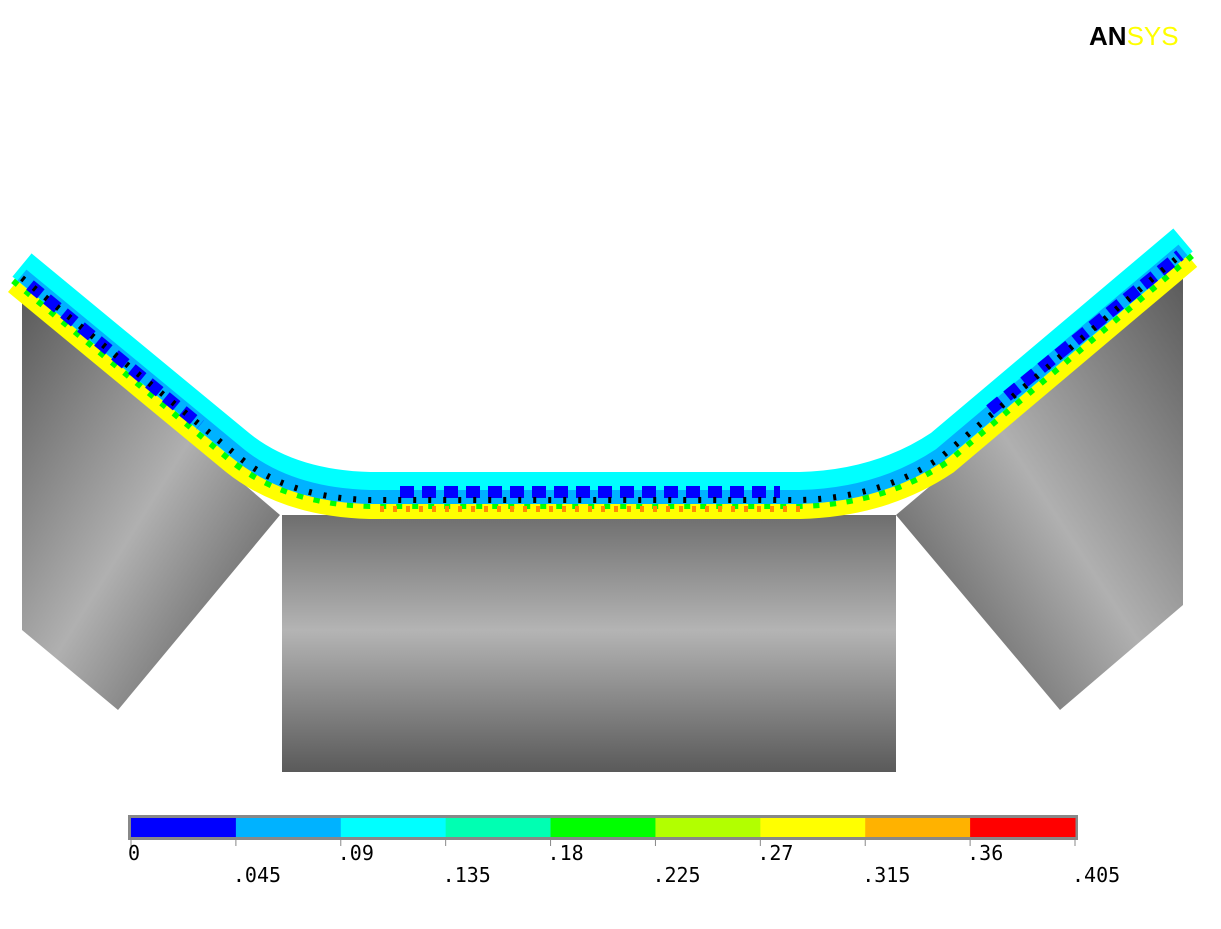 The width and height of the screenshot is (1221, 929). I want to click on legend-tick-label: .18, so click(566, 853).